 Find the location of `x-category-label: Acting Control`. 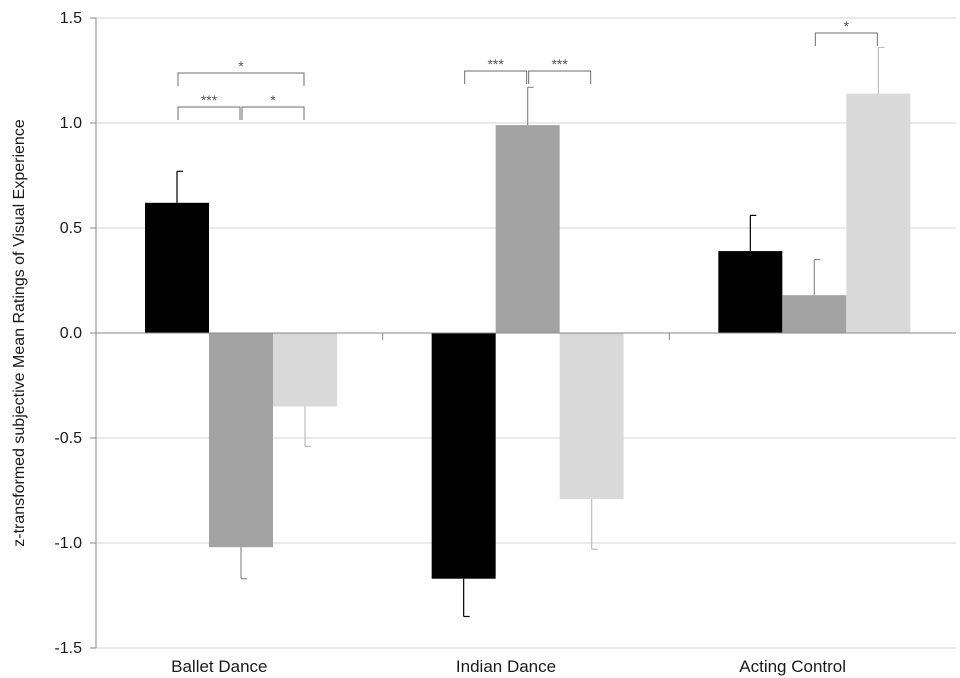

x-category-label: Acting Control is located at coordinates (792, 666).